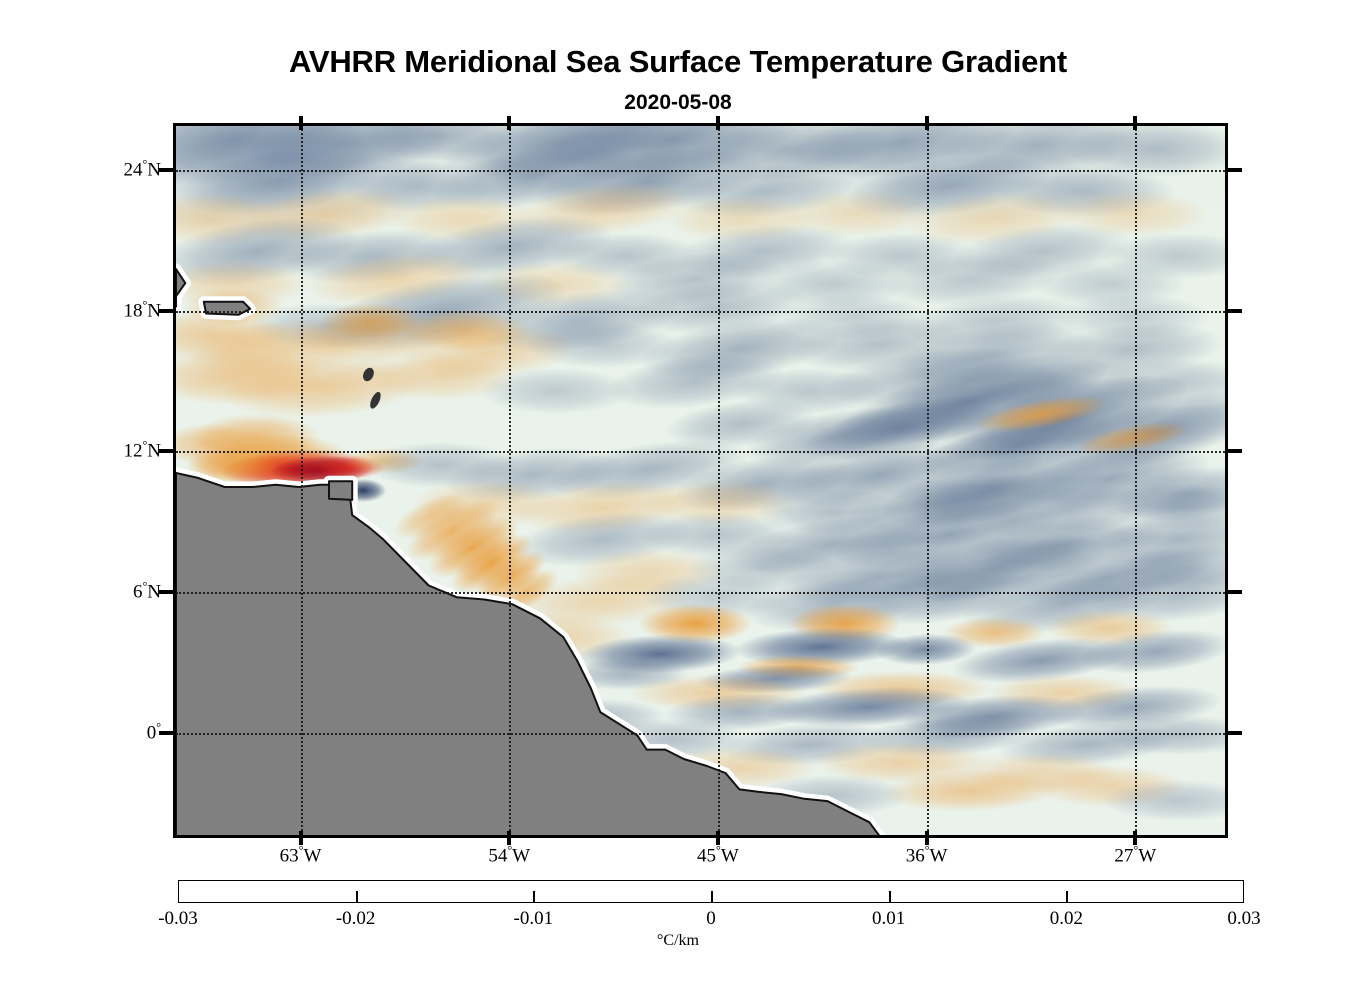  Describe the element at coordinates (926, 855) in the screenshot. I see `x-axis-tick-label: 36°W` at that location.